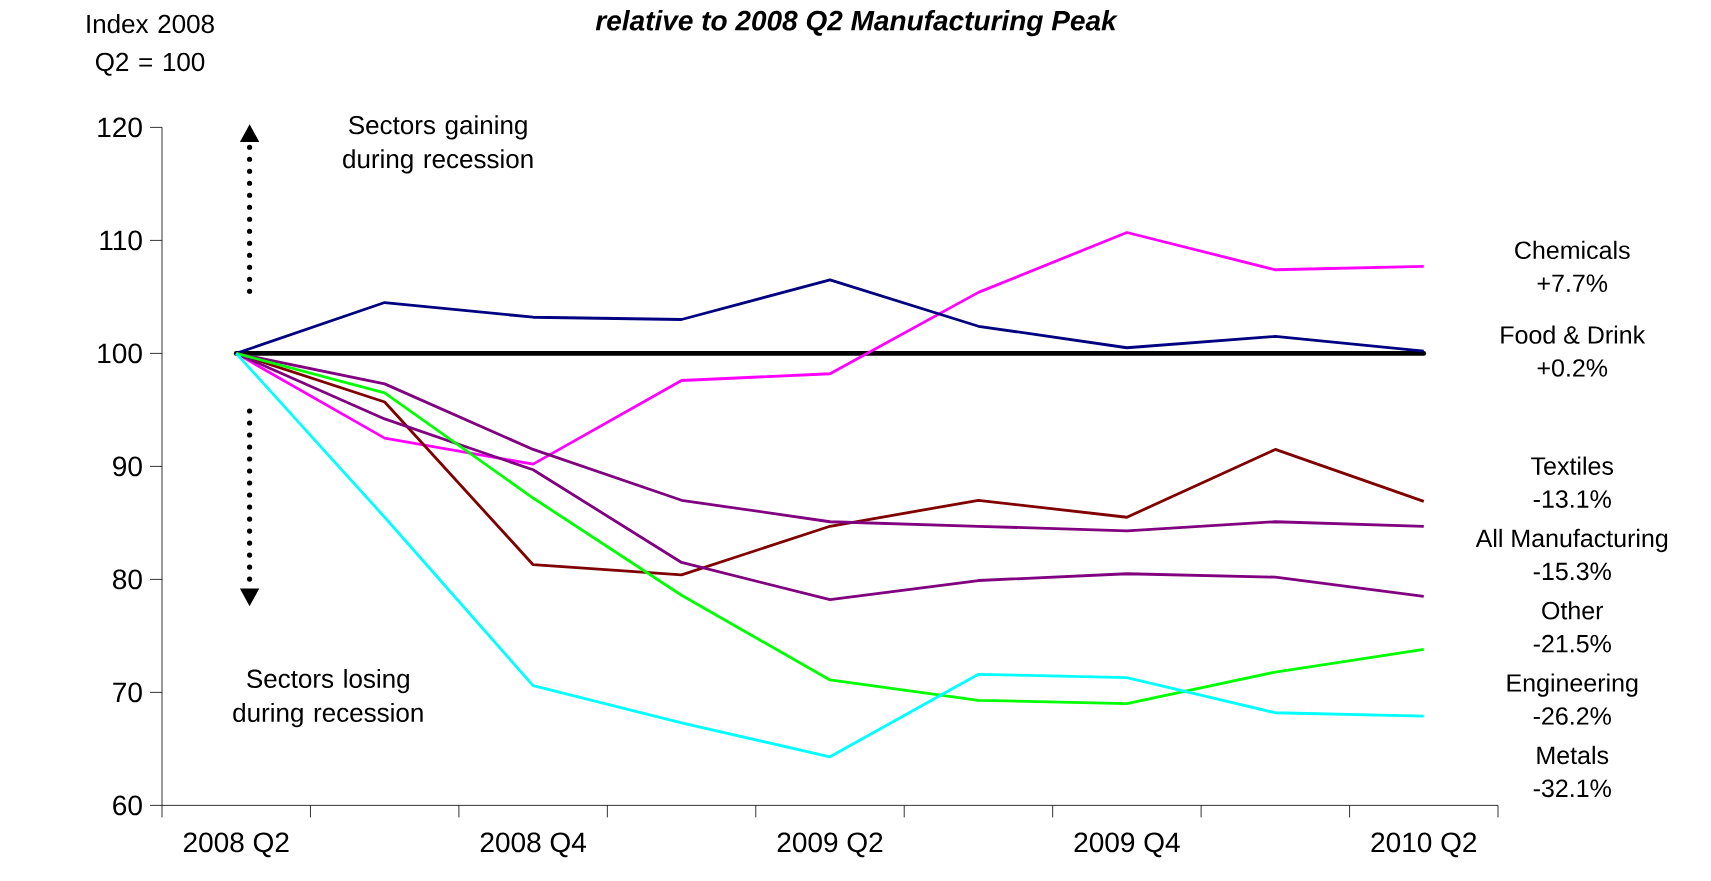  What do you see at coordinates (1572, 368) in the screenshot?
I see `text: +0.2%` at bounding box center [1572, 368].